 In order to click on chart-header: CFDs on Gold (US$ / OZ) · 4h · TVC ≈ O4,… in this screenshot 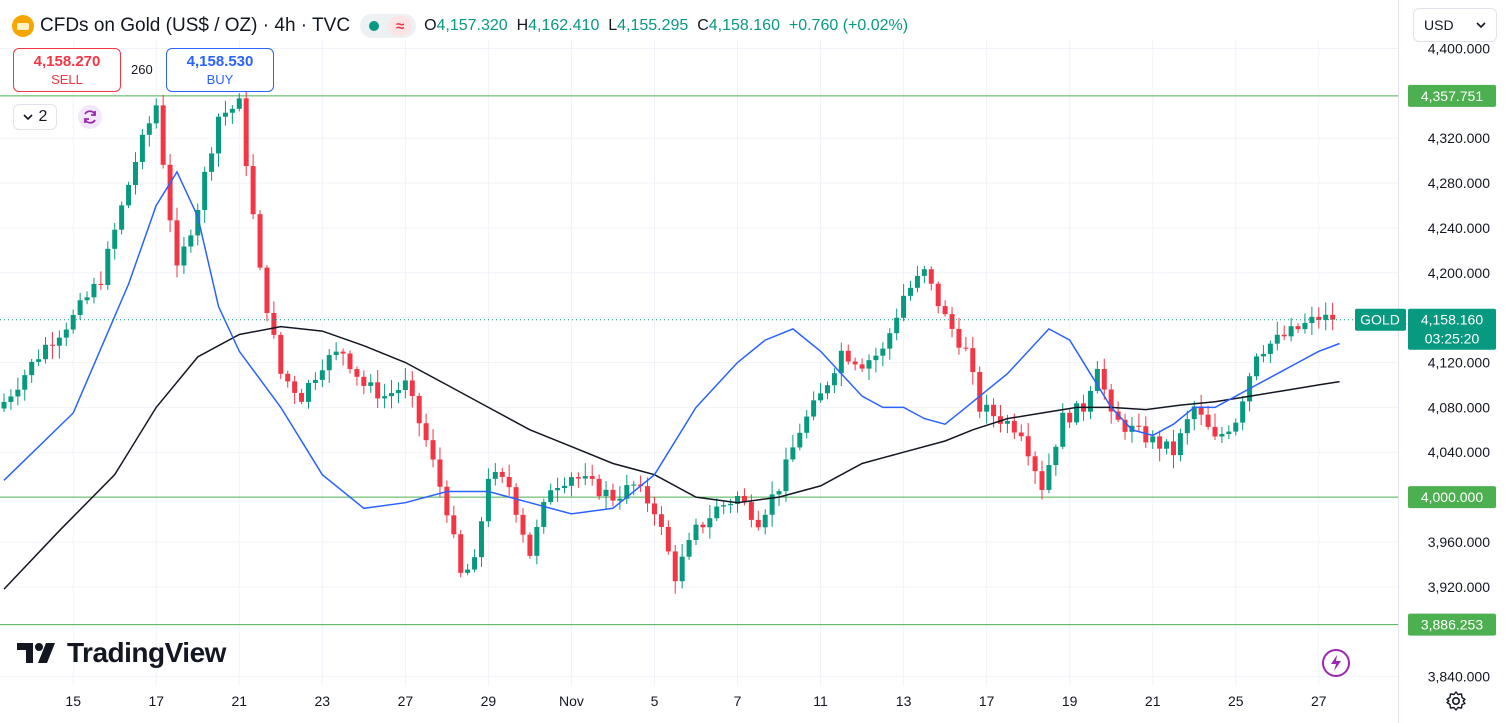, I will do `click(460, 26)`.